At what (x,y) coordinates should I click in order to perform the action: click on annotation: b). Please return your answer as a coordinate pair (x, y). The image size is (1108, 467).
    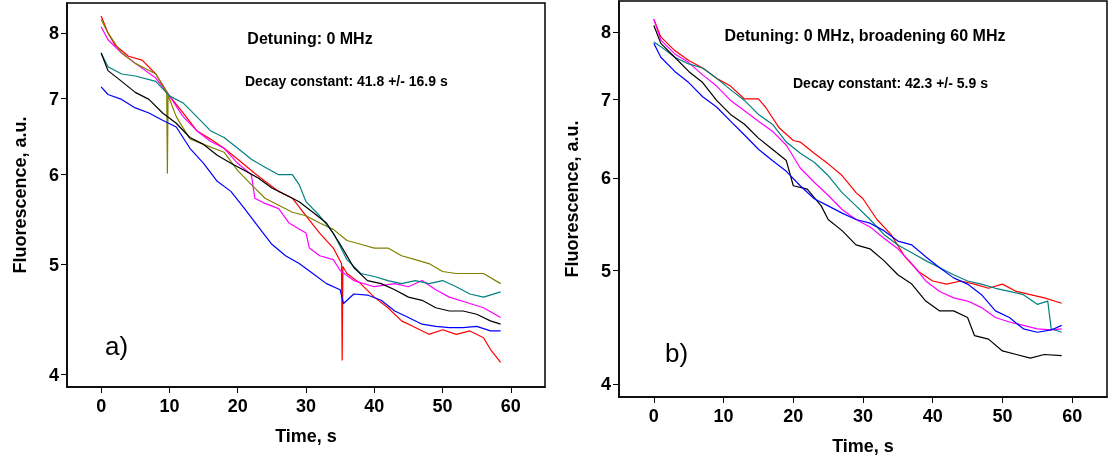
    Looking at the image, I should click on (677, 353).